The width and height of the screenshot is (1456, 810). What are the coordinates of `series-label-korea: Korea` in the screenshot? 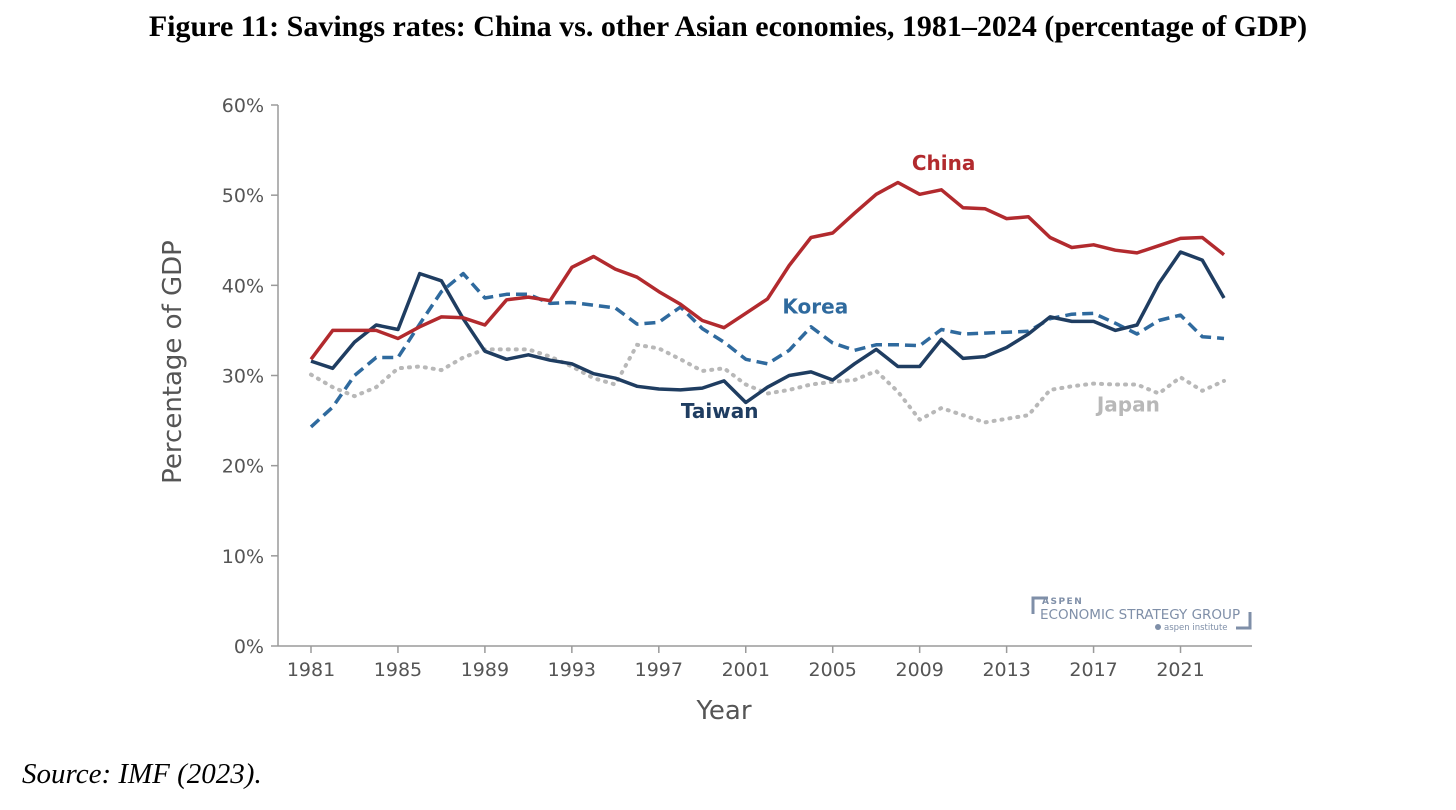 It's located at (815, 306).